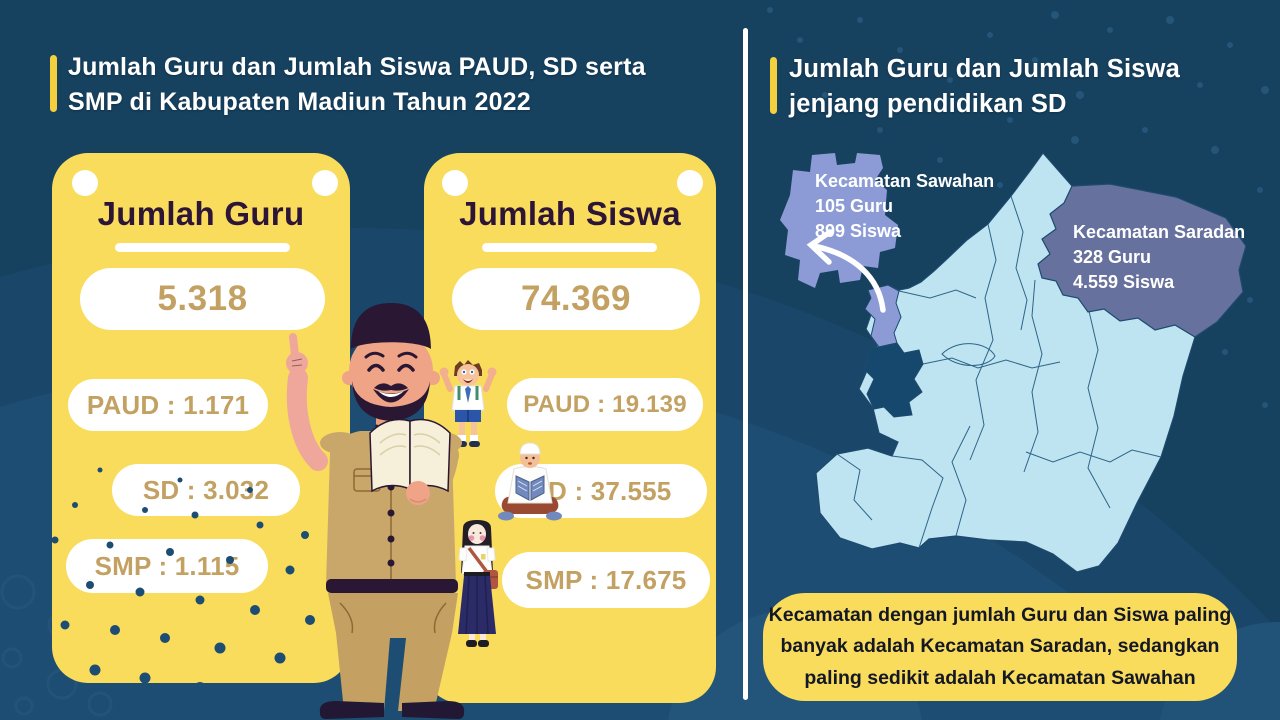 This screenshot has width=1280, height=720. I want to click on right-title-line2: jenjang pendidikan SD, so click(928, 104).